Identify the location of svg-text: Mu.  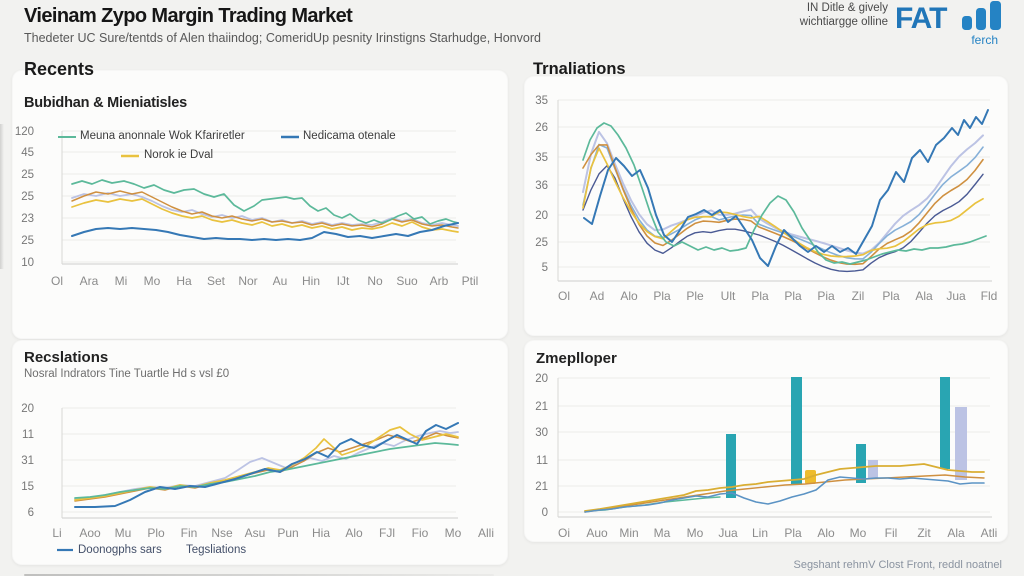
(123, 533).